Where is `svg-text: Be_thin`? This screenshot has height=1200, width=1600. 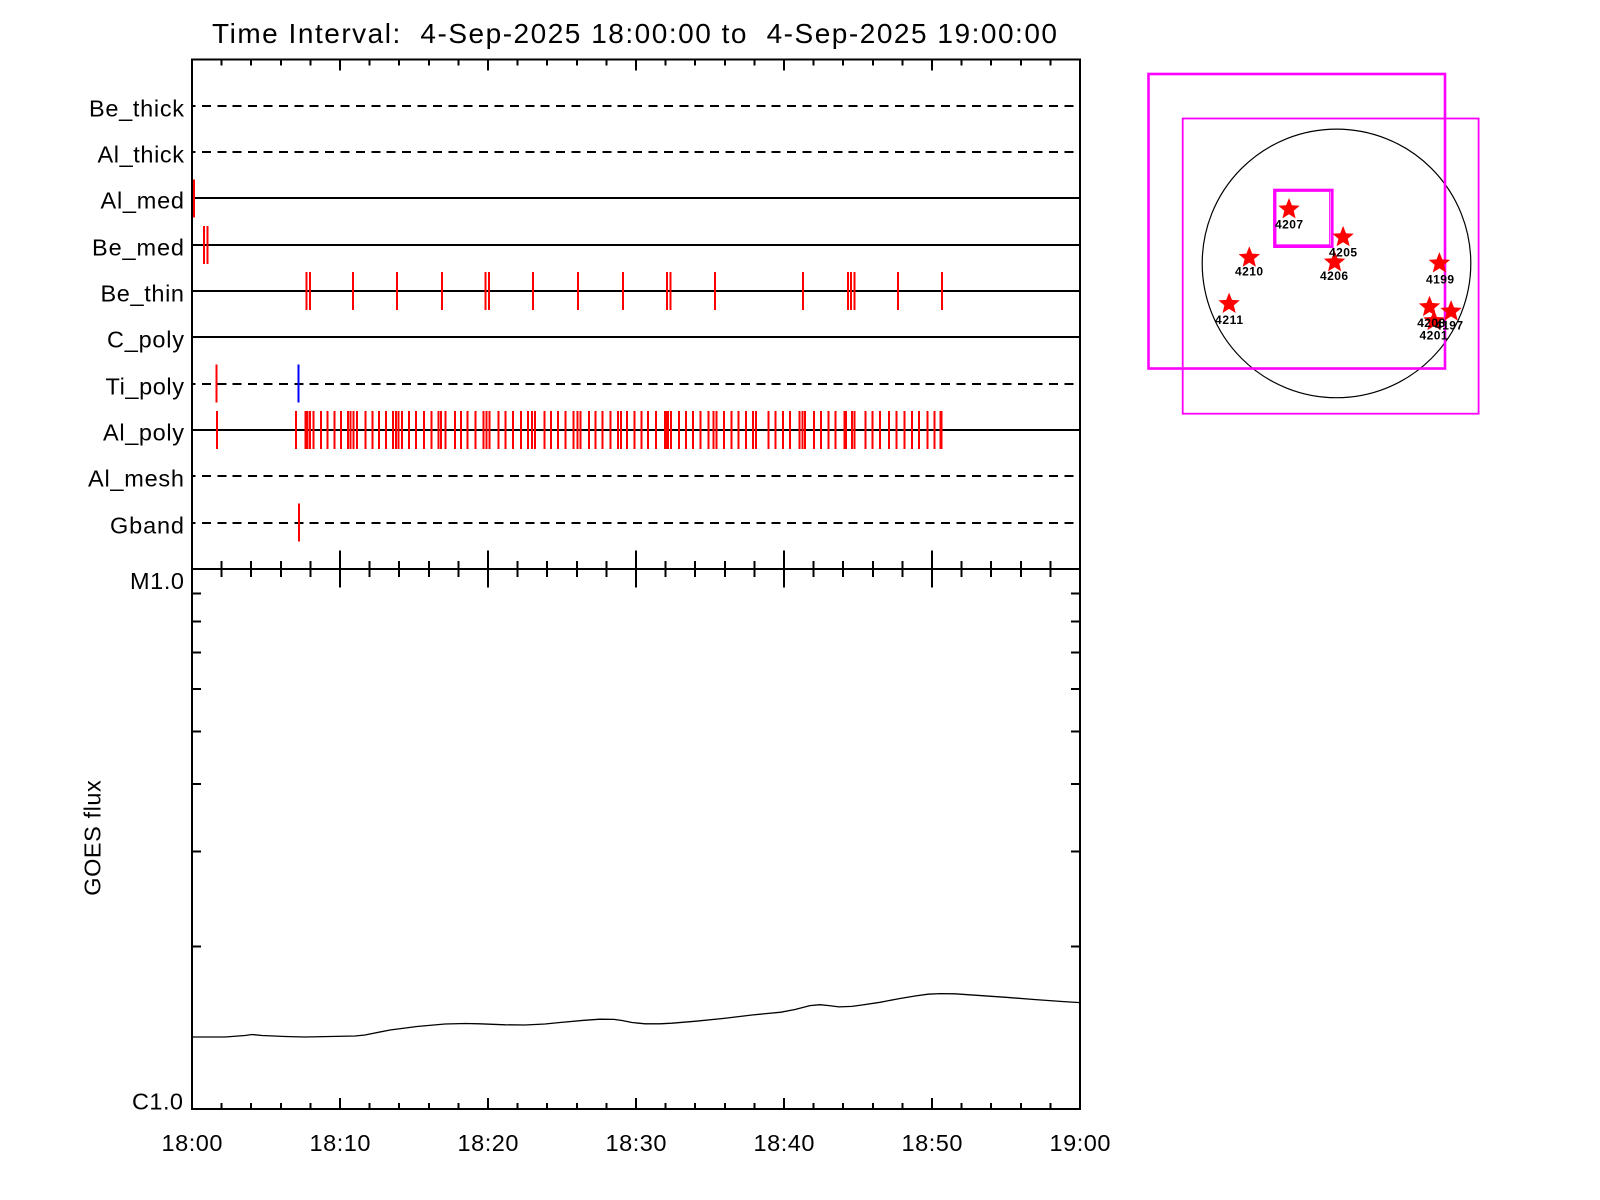
svg-text: Be_thin is located at coordinates (143, 294).